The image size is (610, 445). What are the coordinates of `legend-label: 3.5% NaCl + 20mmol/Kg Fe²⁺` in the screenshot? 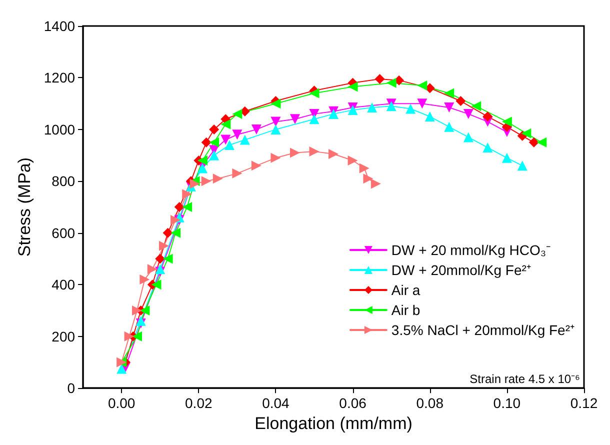 It's located at (483, 330).